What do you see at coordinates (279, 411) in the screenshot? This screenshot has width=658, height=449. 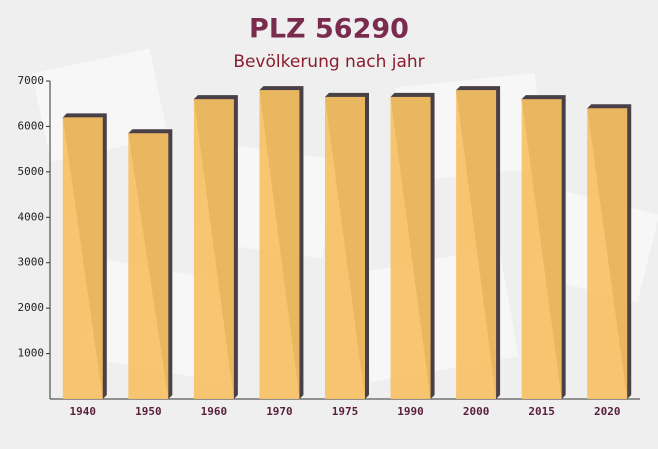 I see `x-tick-label: 1970` at bounding box center [279, 411].